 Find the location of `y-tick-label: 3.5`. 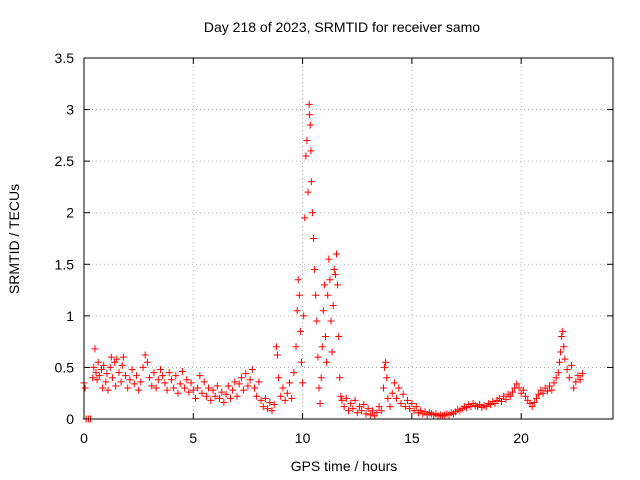

y-tick-label: 3.5 is located at coordinates (65, 58).